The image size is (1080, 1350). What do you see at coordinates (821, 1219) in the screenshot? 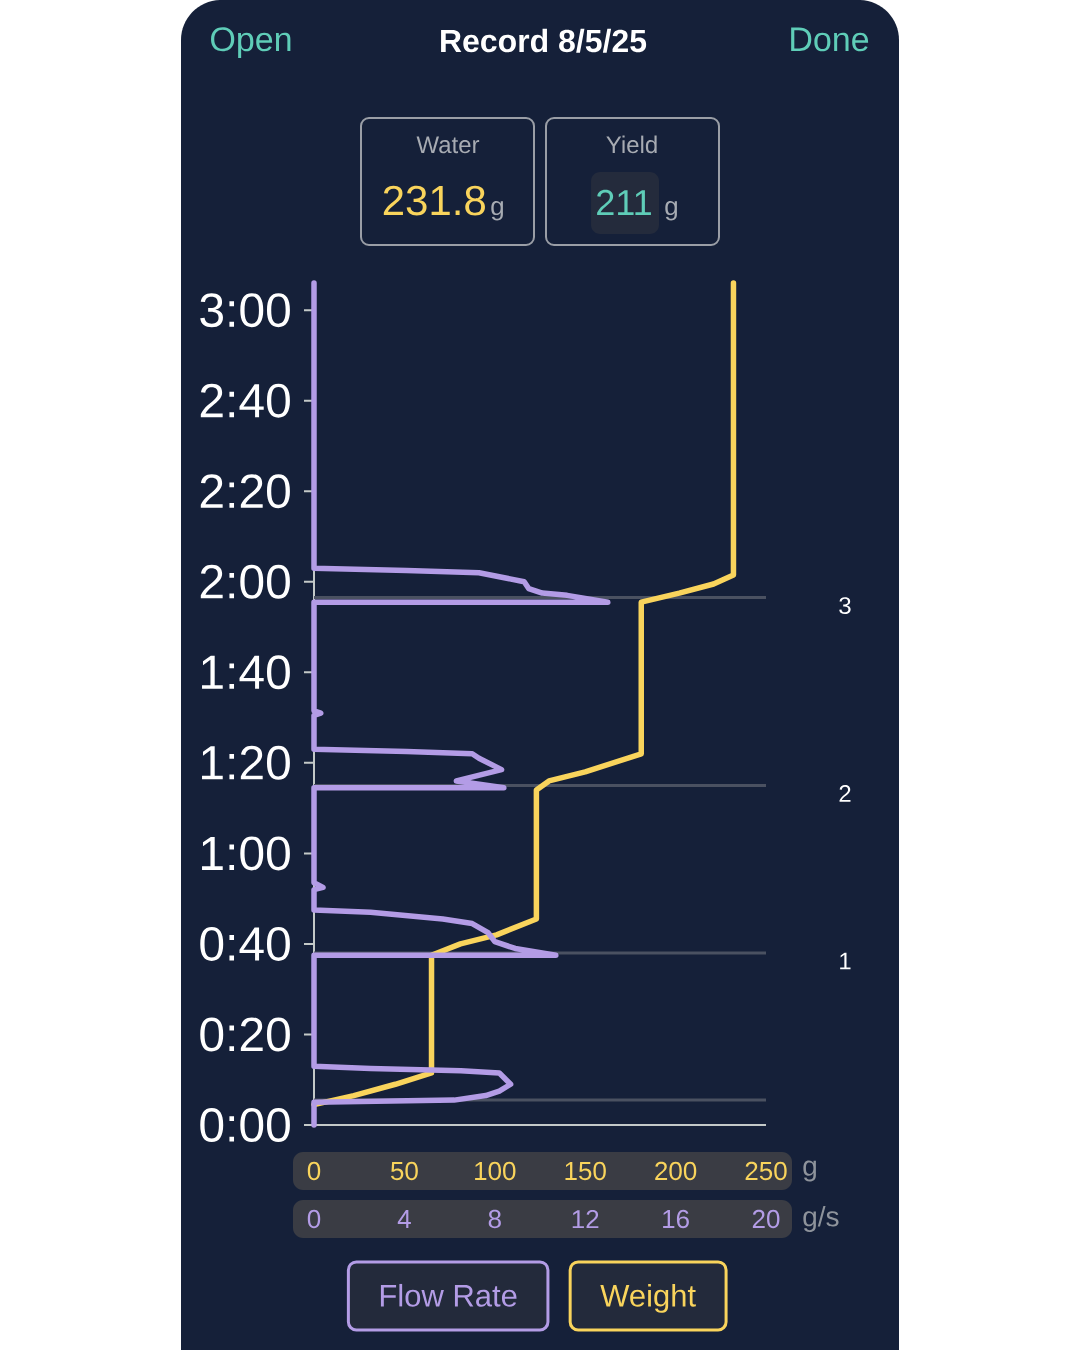
I see `x2-axis-title: g/s` at bounding box center [821, 1219].